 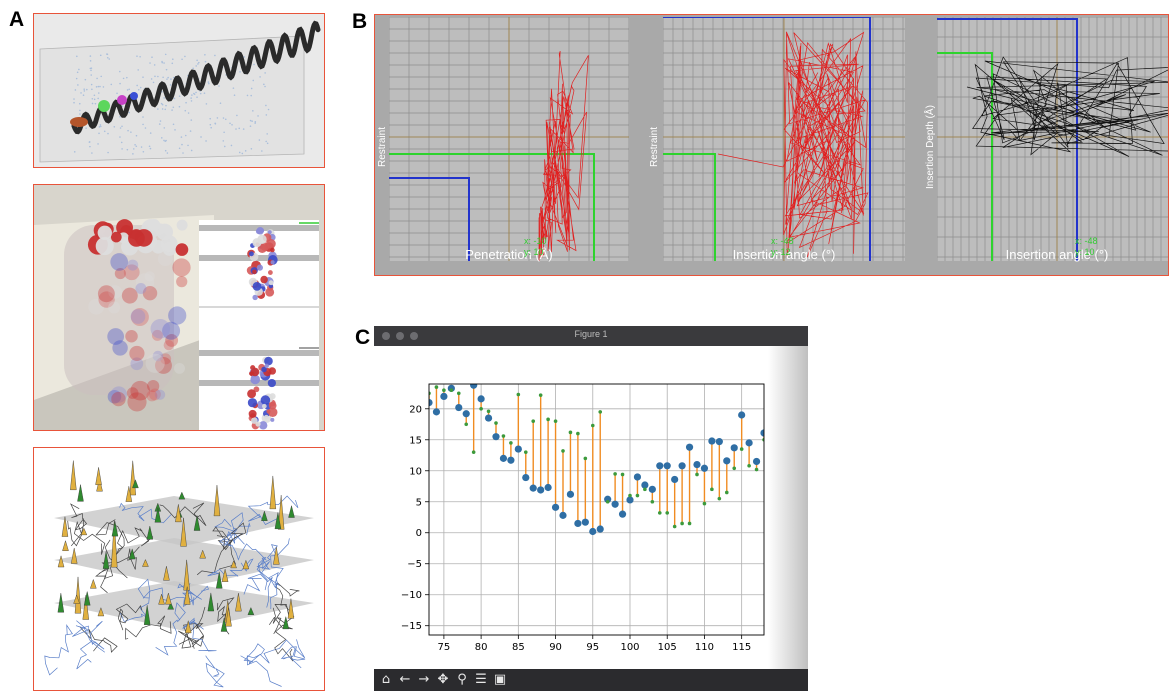 What do you see at coordinates (784, 139) in the screenshot?
I see `insertion-angle-plot` at bounding box center [784, 139].